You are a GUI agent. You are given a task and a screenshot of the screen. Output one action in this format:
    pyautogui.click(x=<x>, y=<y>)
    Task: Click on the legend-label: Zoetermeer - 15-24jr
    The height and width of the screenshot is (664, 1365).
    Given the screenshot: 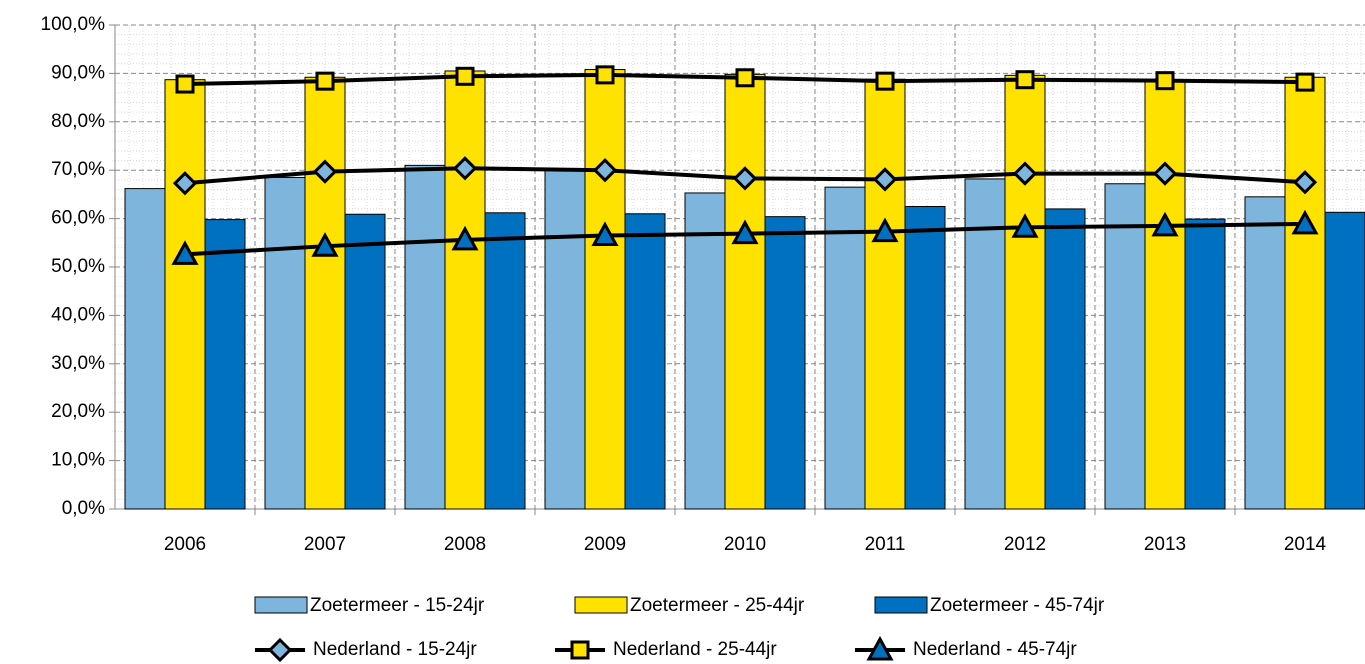 What is the action you would take?
    pyautogui.click(x=397, y=605)
    